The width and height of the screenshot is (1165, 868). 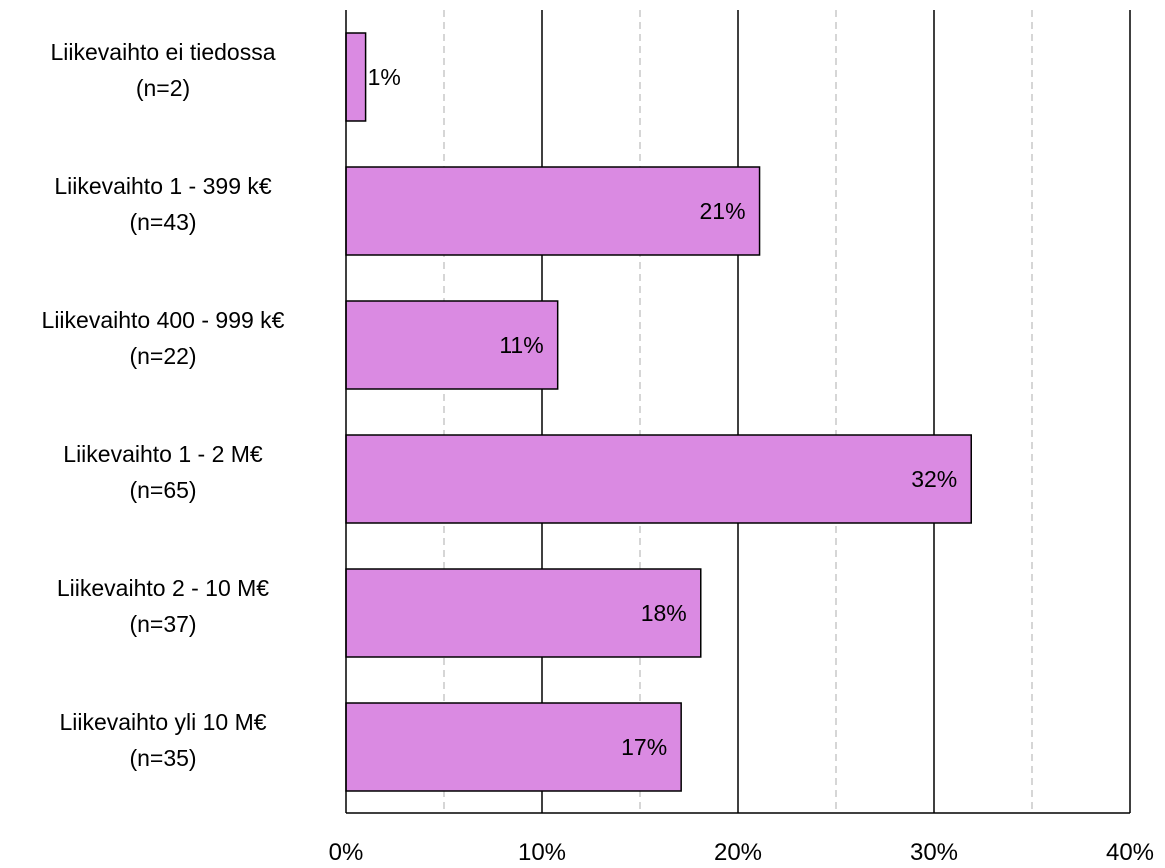 I want to click on data-label: 21%, so click(x=723, y=211).